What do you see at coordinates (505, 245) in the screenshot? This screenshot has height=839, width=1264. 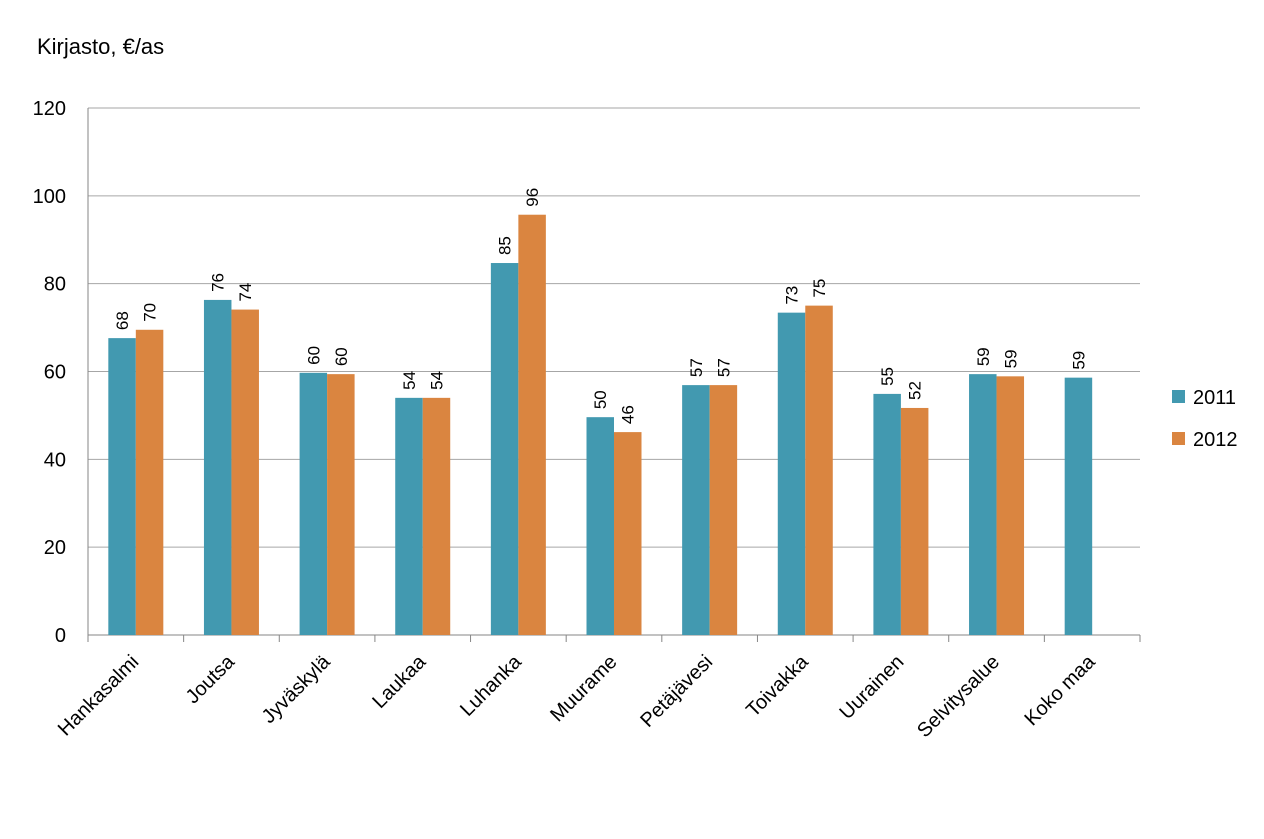 I see `data-label: 85` at bounding box center [505, 245].